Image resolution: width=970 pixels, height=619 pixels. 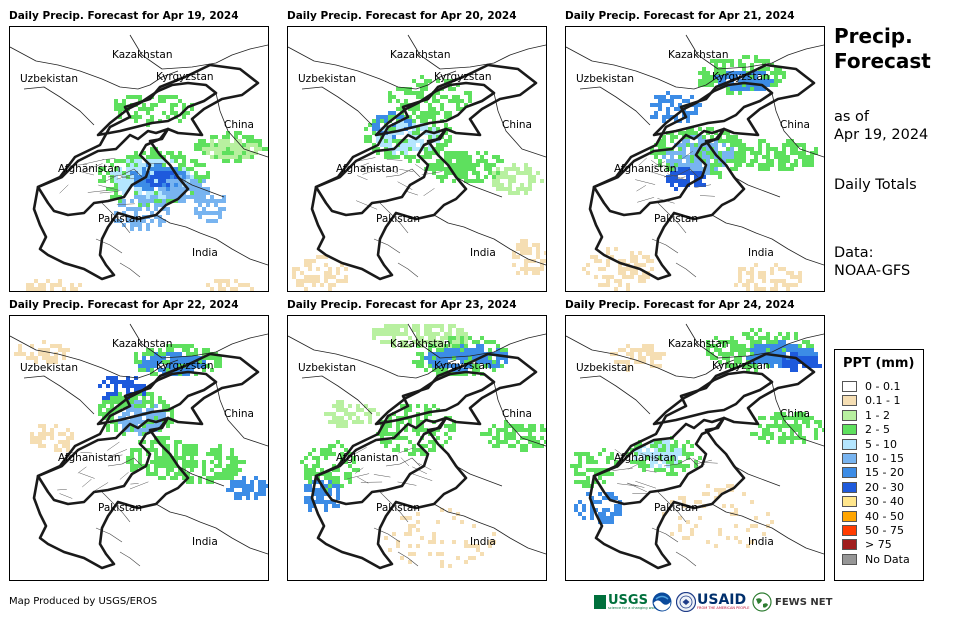 What do you see at coordinates (600, 602) in the screenshot?
I see `usgs-wave-icon` at bounding box center [600, 602].